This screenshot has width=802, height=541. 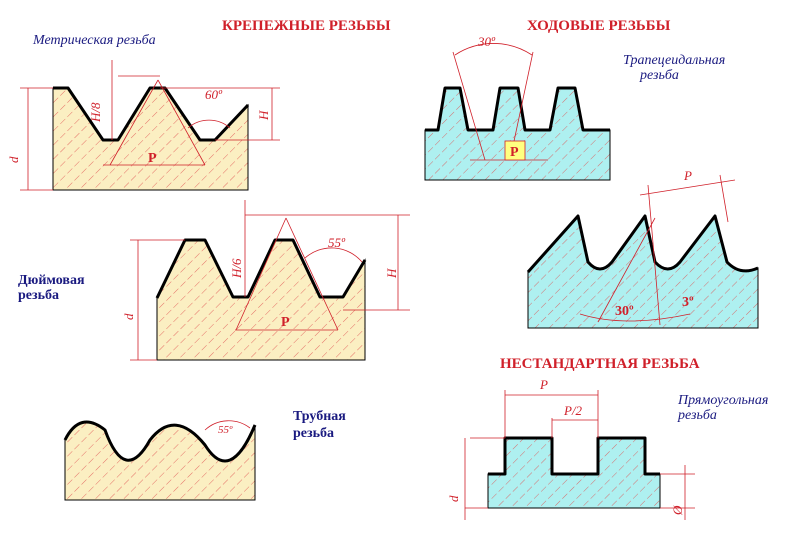 I want to click on header: КРЕПЕЖНЫЕ РЕЗЬБЫ, so click(x=306, y=26).